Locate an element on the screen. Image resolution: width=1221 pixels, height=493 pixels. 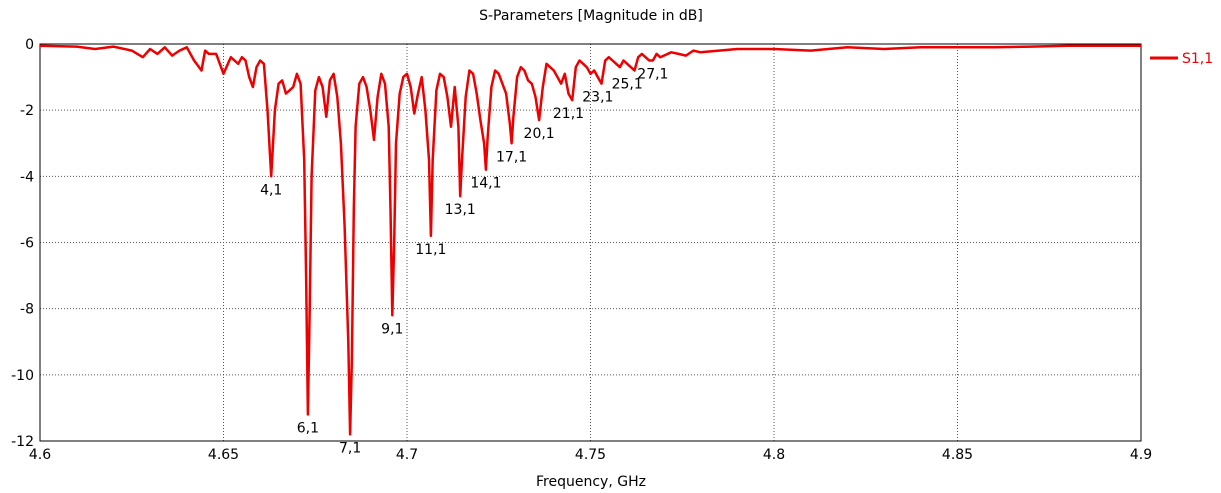
legend: S1,1 is located at coordinates (1181, 59).